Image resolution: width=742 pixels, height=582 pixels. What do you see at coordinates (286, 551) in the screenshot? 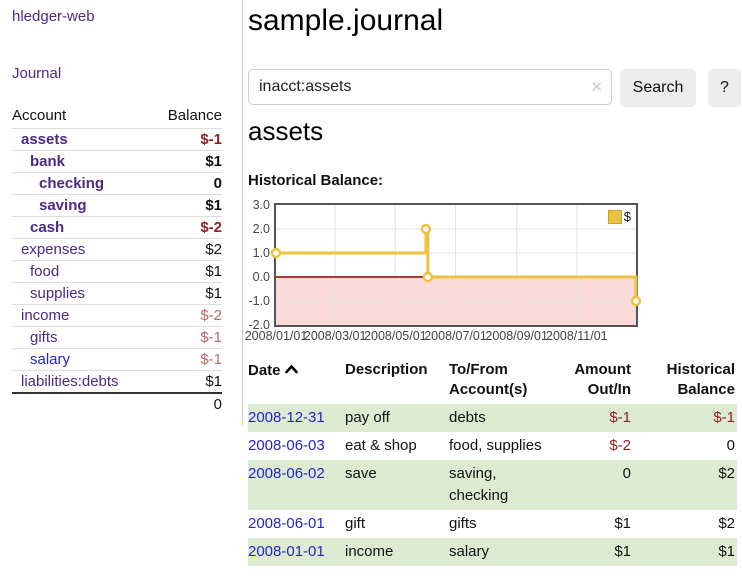
I see `transaction-date-link: 2008-01-01` at bounding box center [286, 551].